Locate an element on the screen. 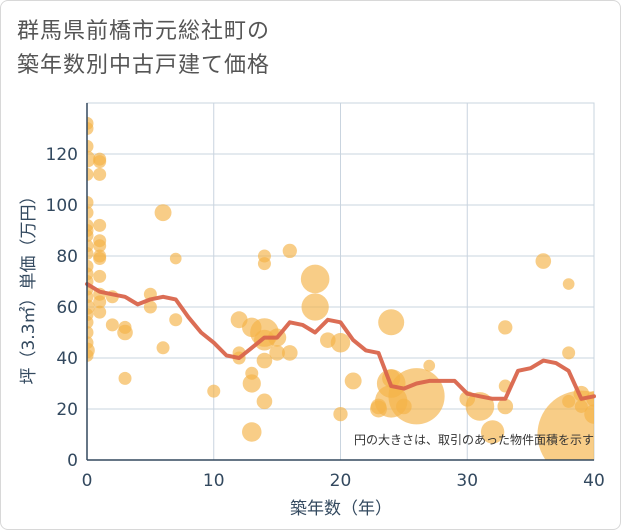  x-tick-label: 30 is located at coordinates (467, 481).